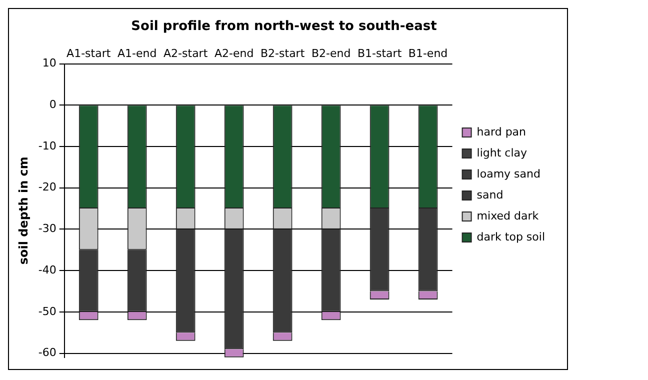 The height and width of the screenshot is (380, 648). Describe the element at coordinates (511, 237) in the screenshot. I see `legend-label: dark top soil` at that location.